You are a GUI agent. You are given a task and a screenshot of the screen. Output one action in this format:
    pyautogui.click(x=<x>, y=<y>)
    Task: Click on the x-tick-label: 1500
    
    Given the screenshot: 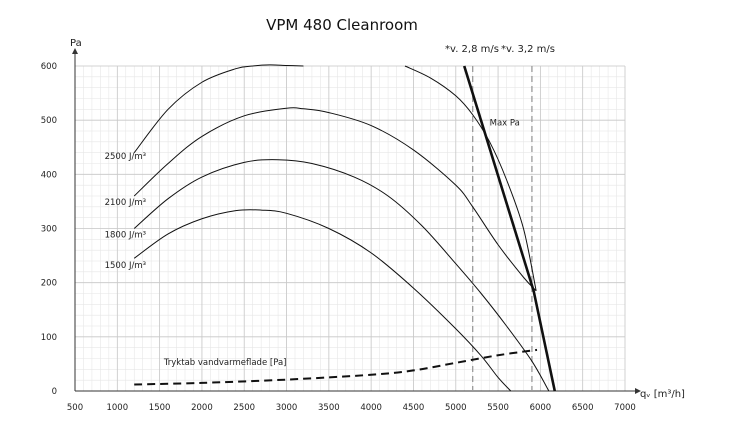 What is the action you would take?
    pyautogui.click(x=160, y=408)
    